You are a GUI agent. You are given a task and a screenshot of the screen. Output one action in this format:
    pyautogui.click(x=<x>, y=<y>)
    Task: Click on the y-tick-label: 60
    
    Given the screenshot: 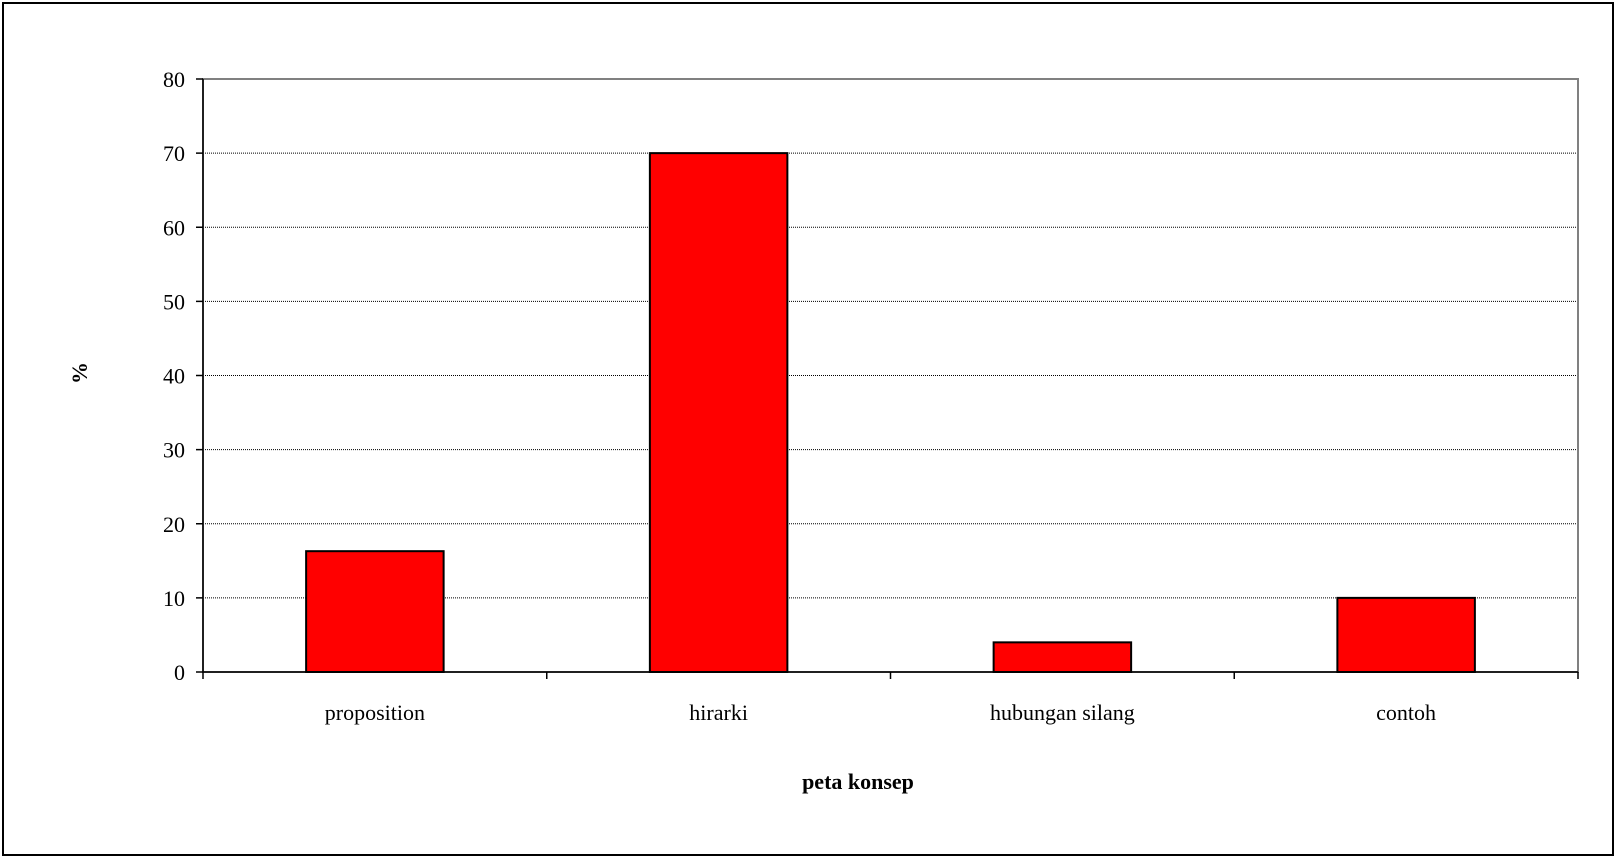 What is the action you would take?
    pyautogui.click(x=174, y=227)
    